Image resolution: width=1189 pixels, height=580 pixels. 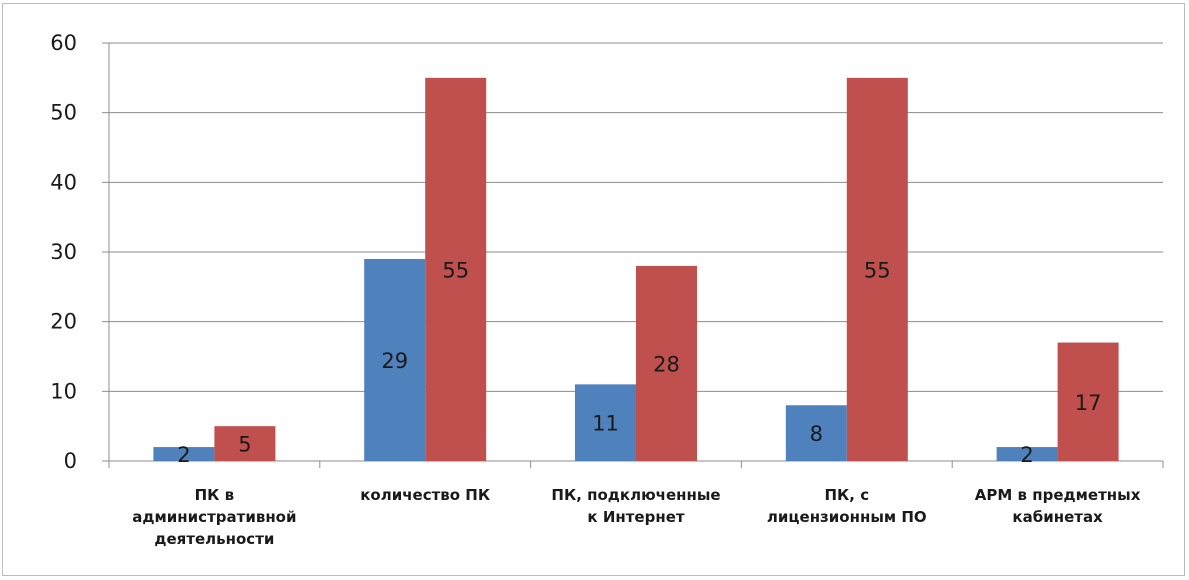 I want to click on y-tick-label-30: 30, so click(x=63, y=252).